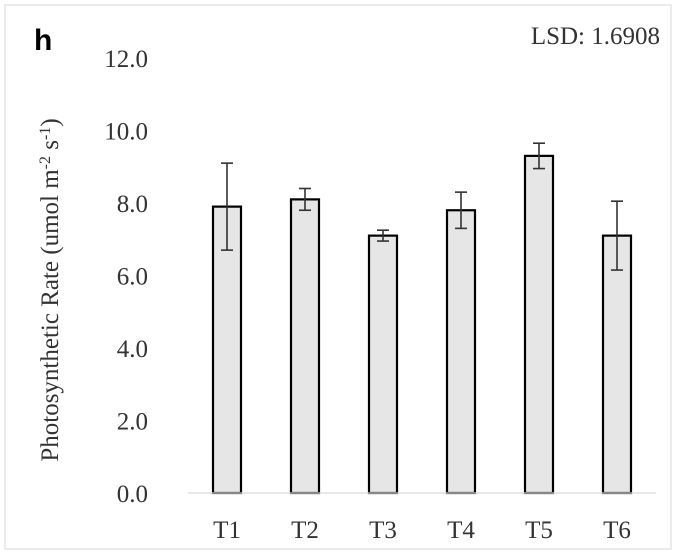 This screenshot has width=677, height=554. I want to click on y-axis-ticks: 0.0 2.0 4.0 6.0 8.0 10.0 12.0, so click(126, 277).